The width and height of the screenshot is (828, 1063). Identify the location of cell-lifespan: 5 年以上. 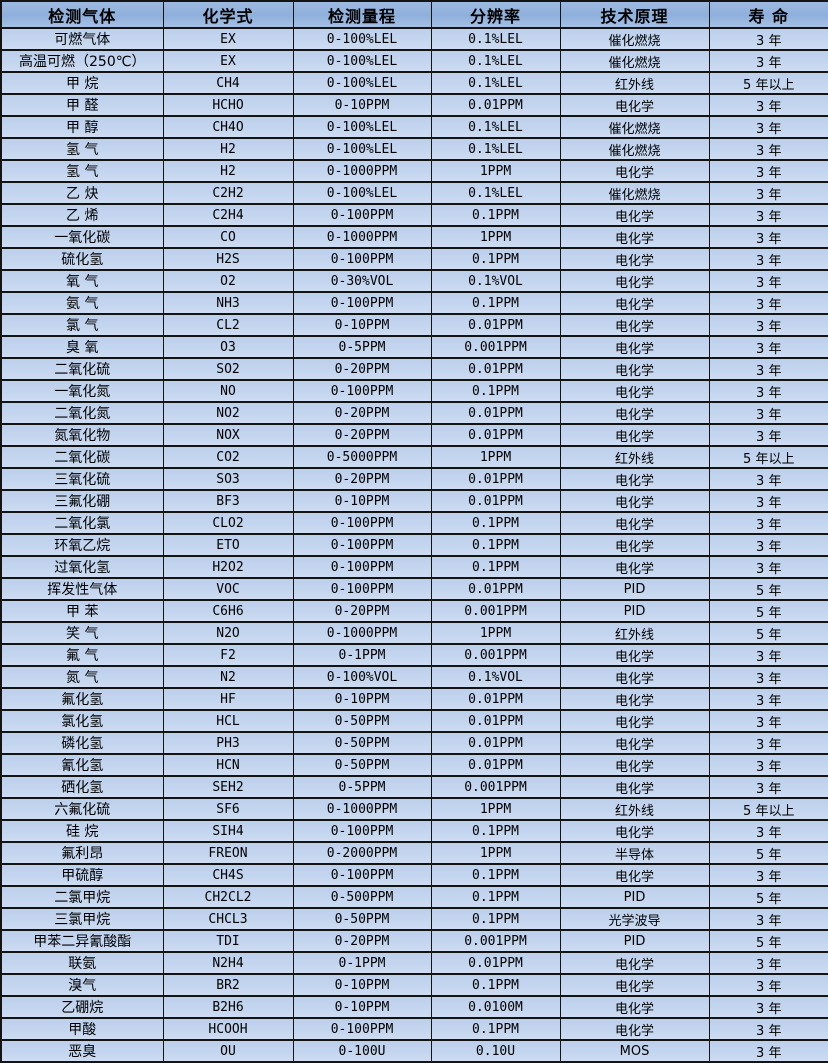
(768, 83).